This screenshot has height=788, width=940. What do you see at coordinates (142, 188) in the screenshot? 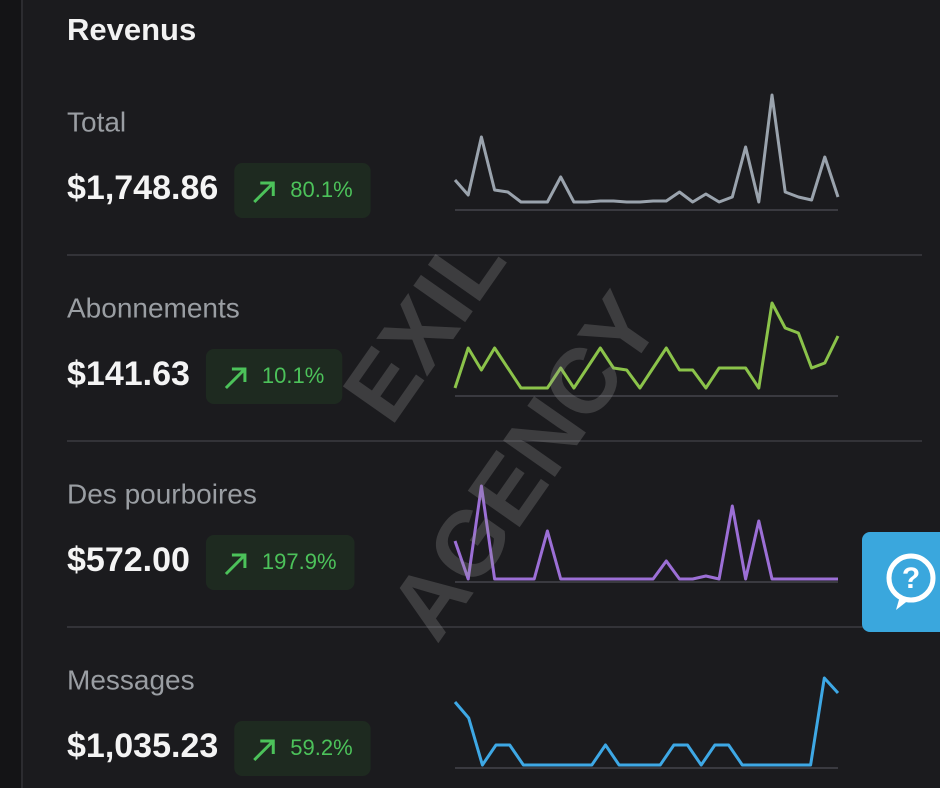
I see `metric-value: $1,748.86` at bounding box center [142, 188].